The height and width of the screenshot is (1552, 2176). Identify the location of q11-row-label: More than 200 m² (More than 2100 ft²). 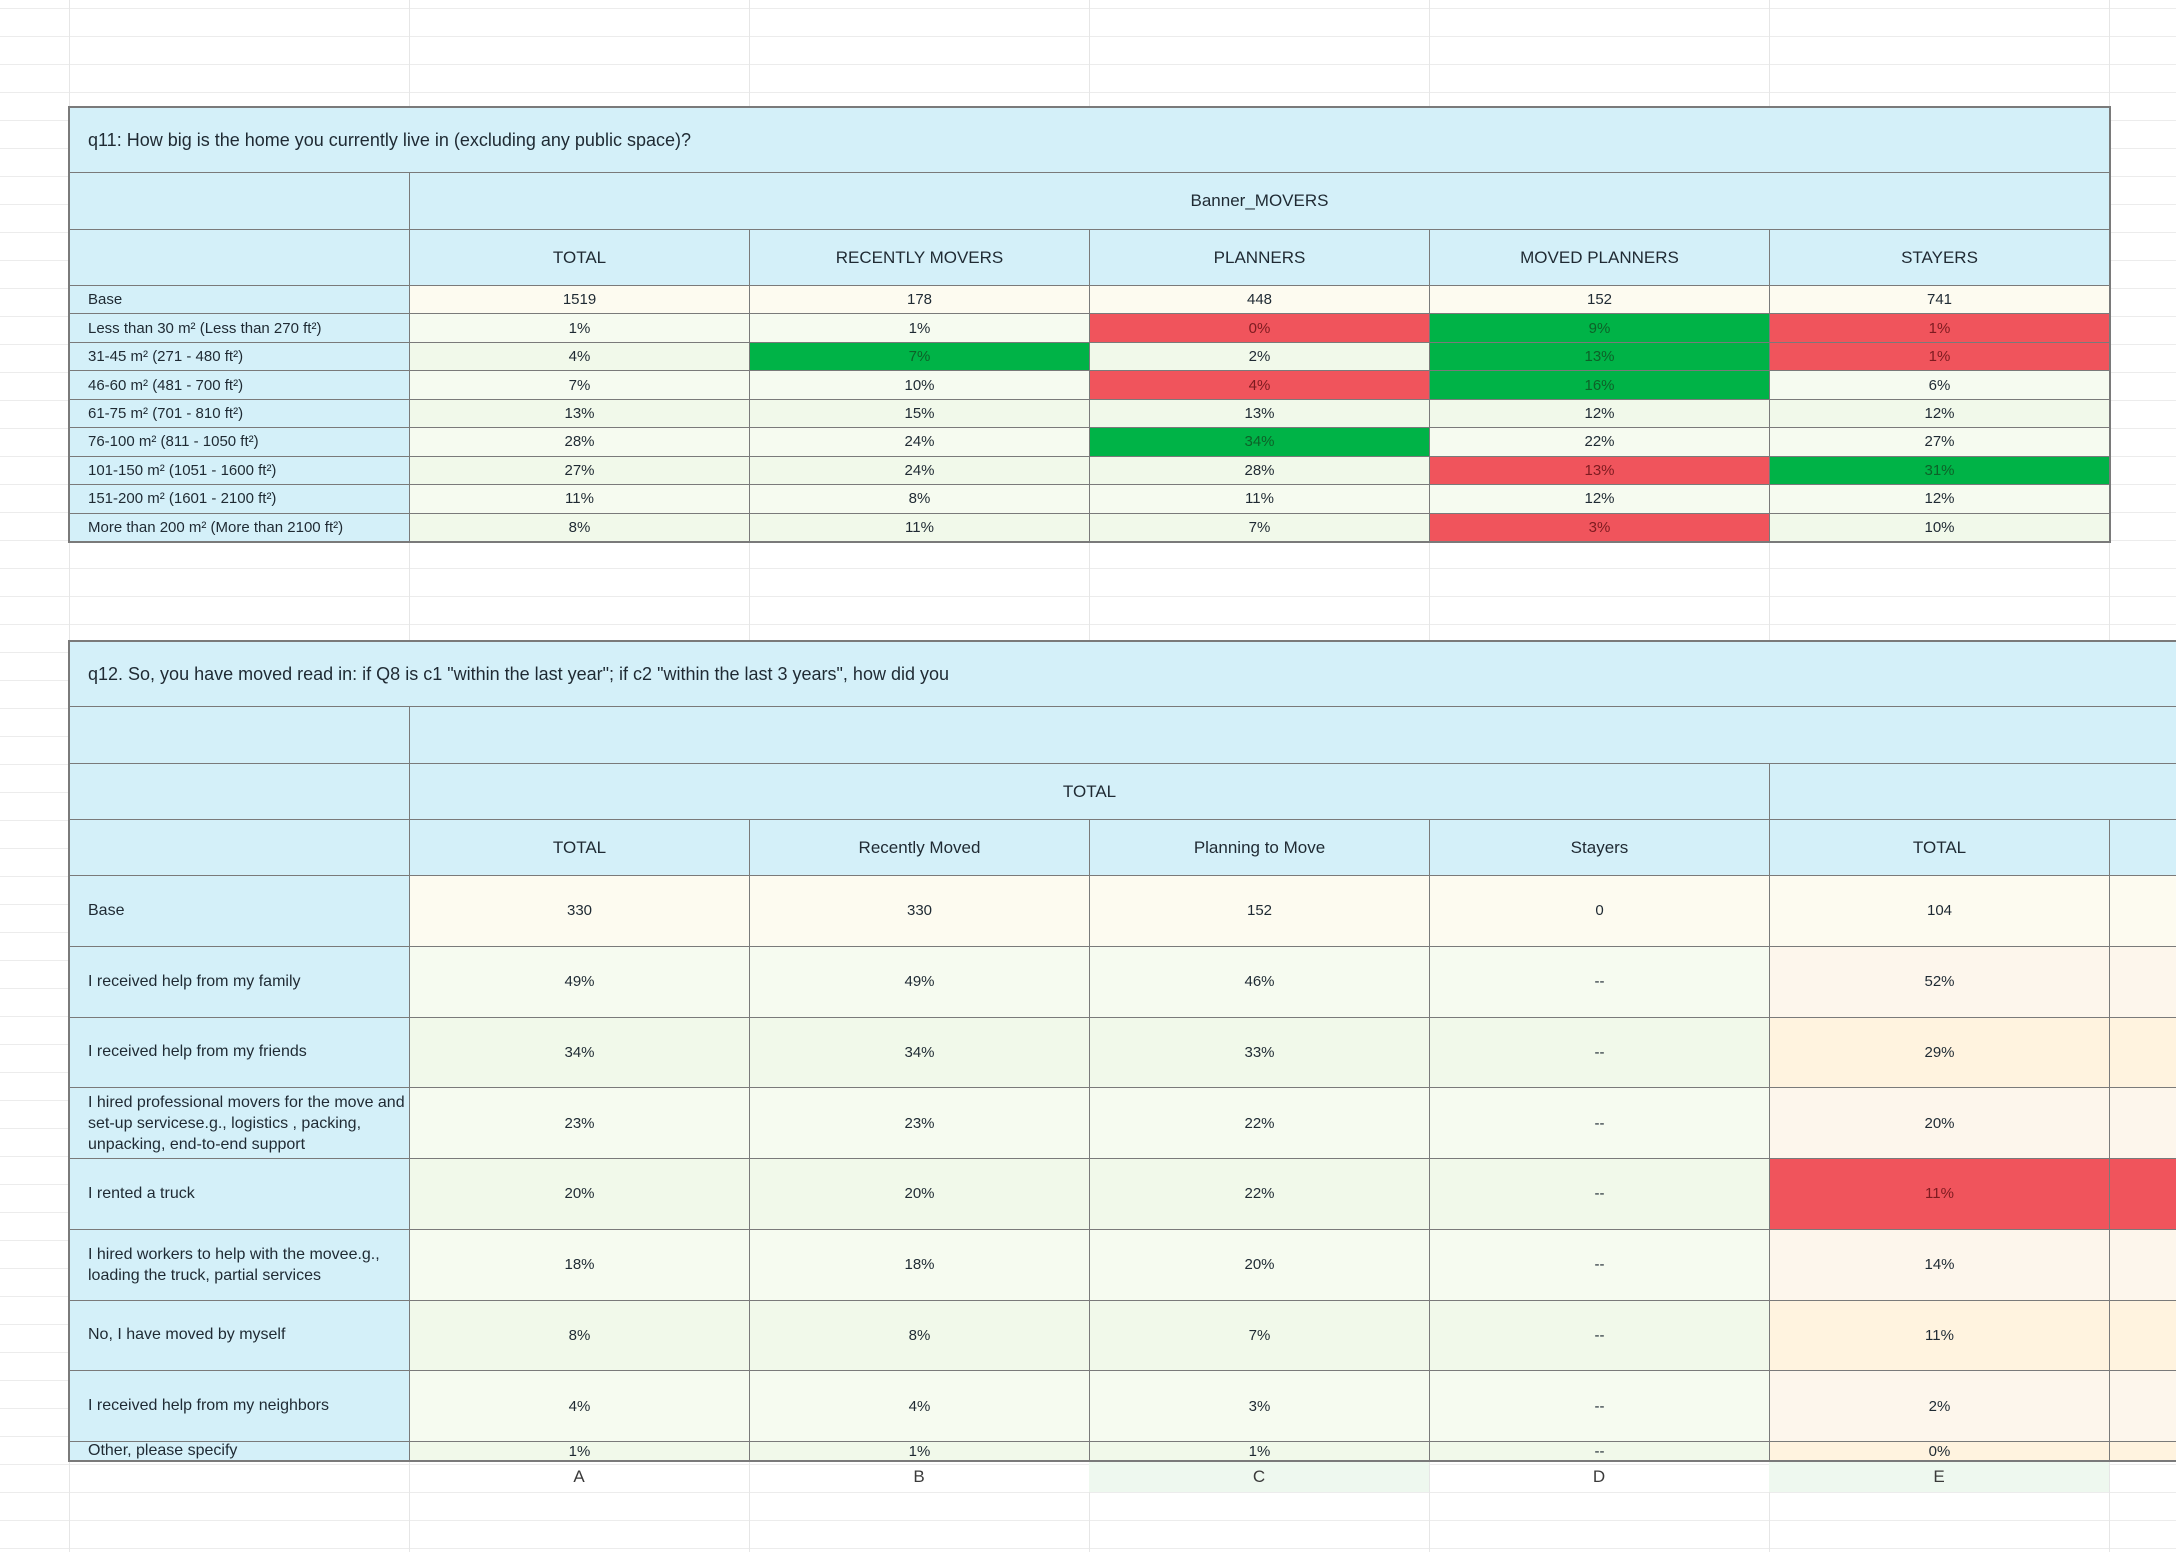
(239, 527).